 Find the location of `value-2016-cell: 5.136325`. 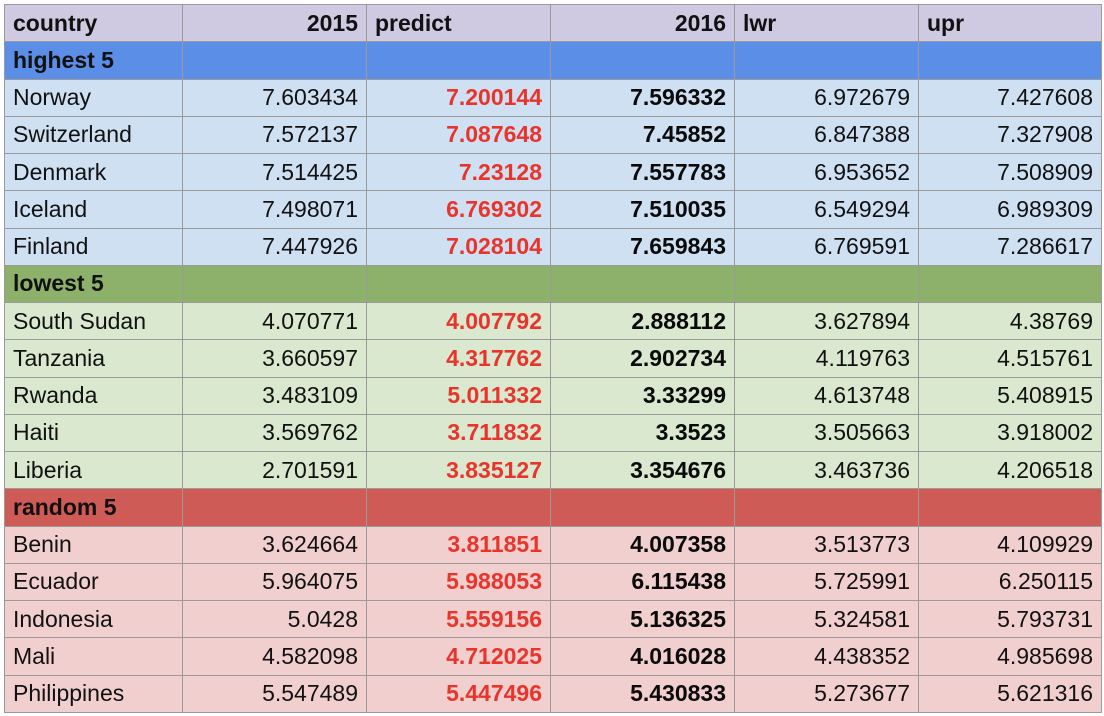

value-2016-cell: 5.136325 is located at coordinates (642, 619).